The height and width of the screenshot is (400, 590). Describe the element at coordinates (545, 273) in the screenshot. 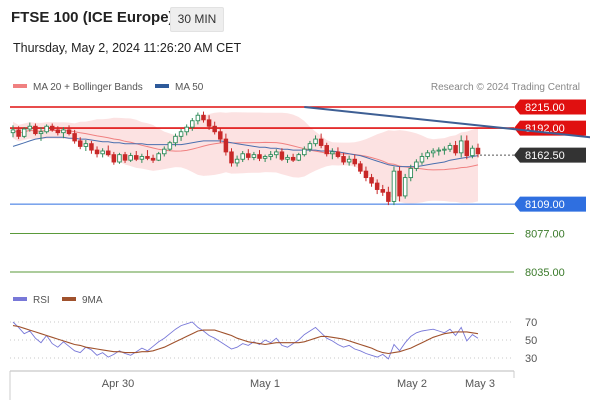

I see `level-label-target: 8035.00` at that location.